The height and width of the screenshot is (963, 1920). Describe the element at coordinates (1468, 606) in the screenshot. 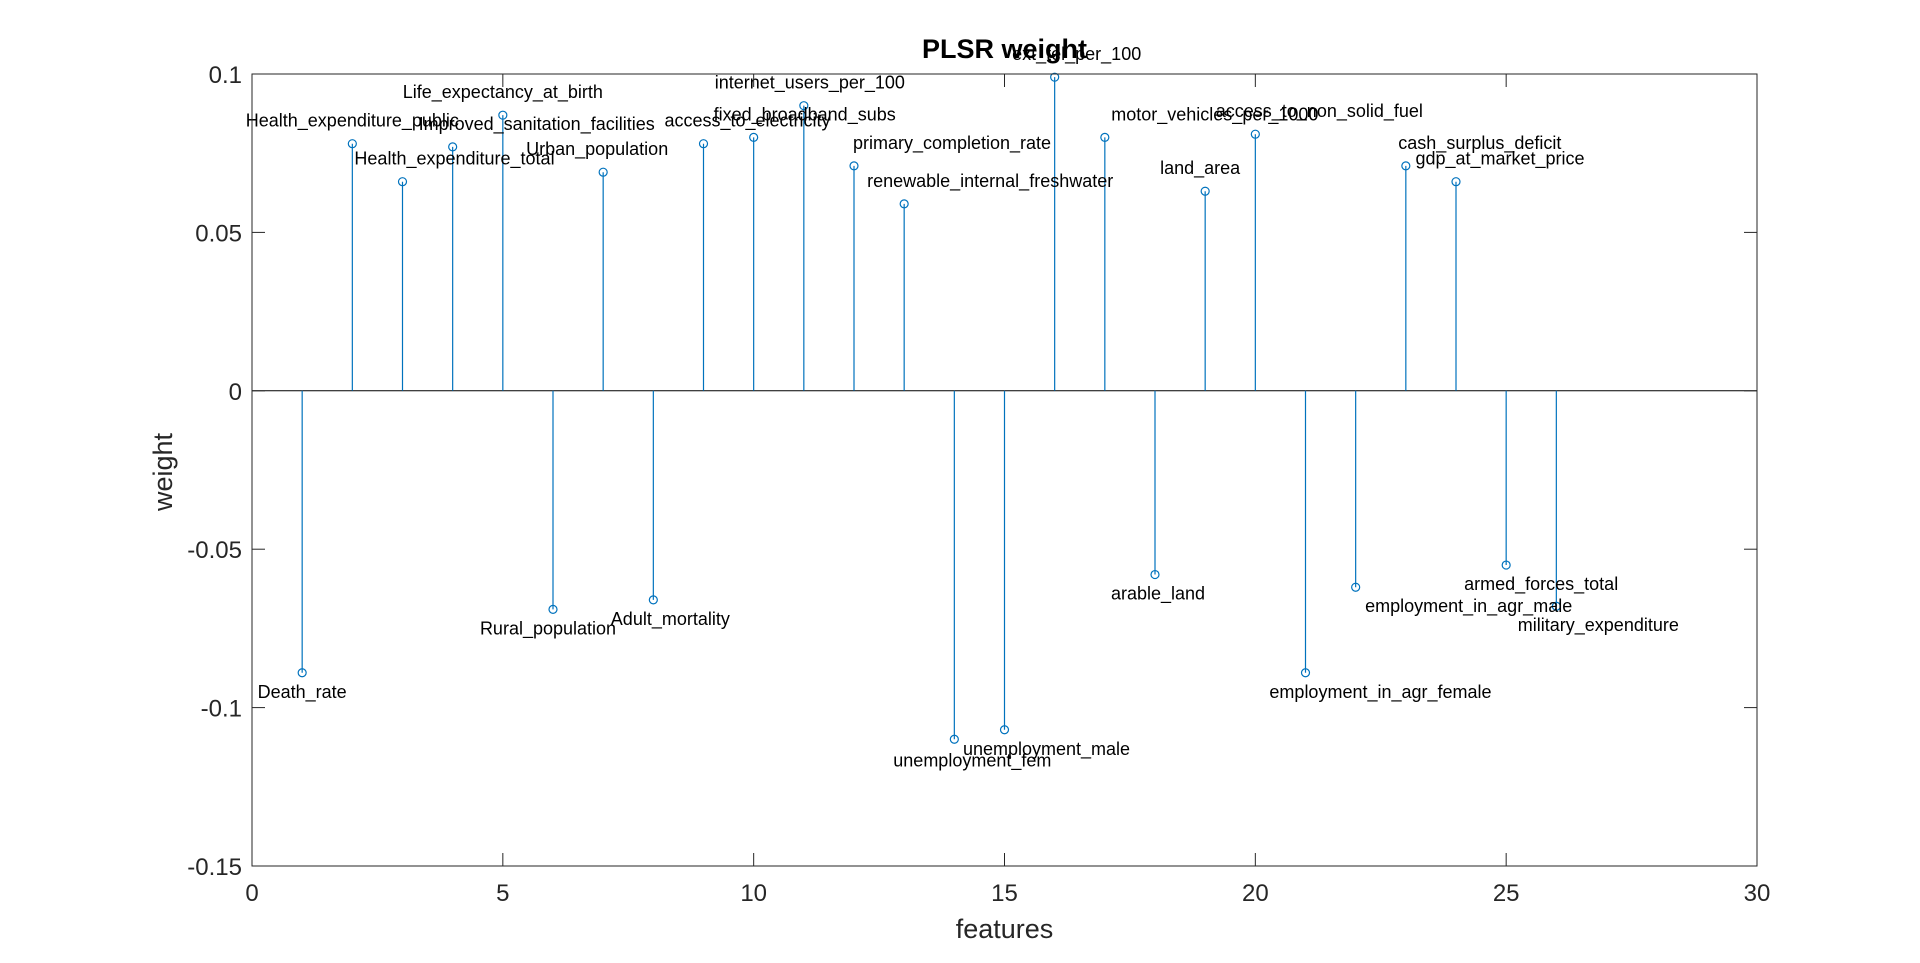

I see `point-label-employment_in_agr_male: employment_in_agr_male` at that location.